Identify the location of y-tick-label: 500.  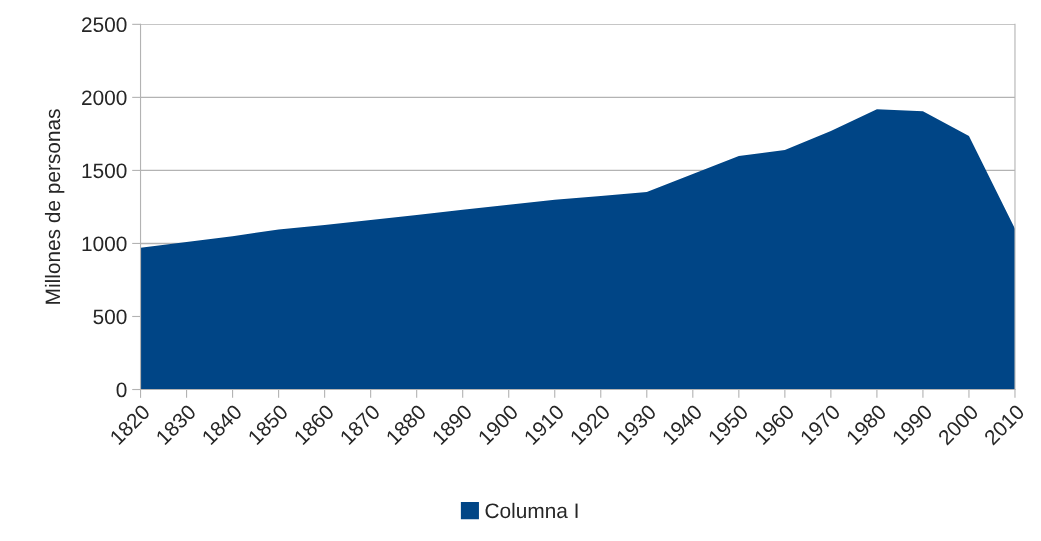
(110, 317).